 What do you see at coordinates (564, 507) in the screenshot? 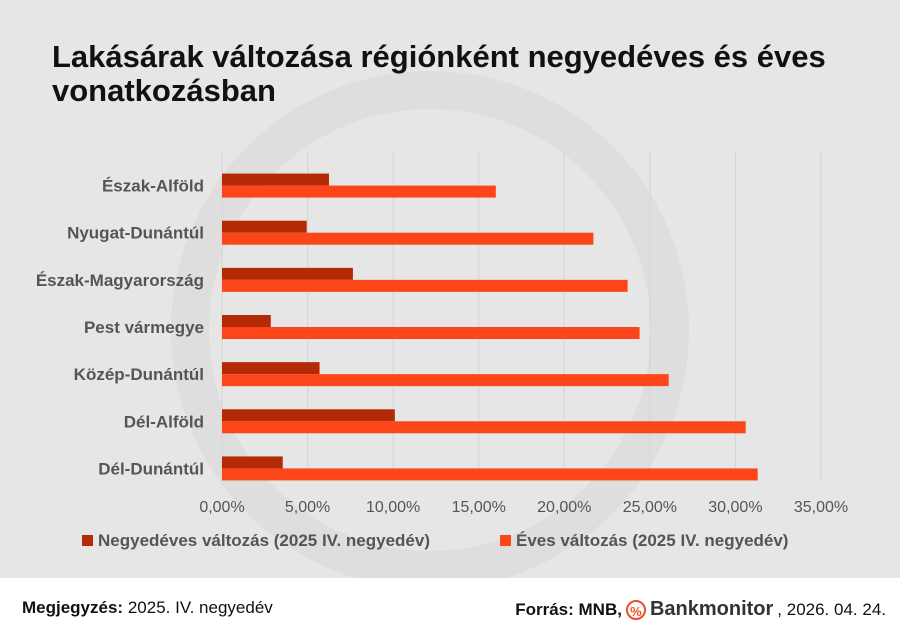
I see `x-tick-label: 20,00%` at bounding box center [564, 507].